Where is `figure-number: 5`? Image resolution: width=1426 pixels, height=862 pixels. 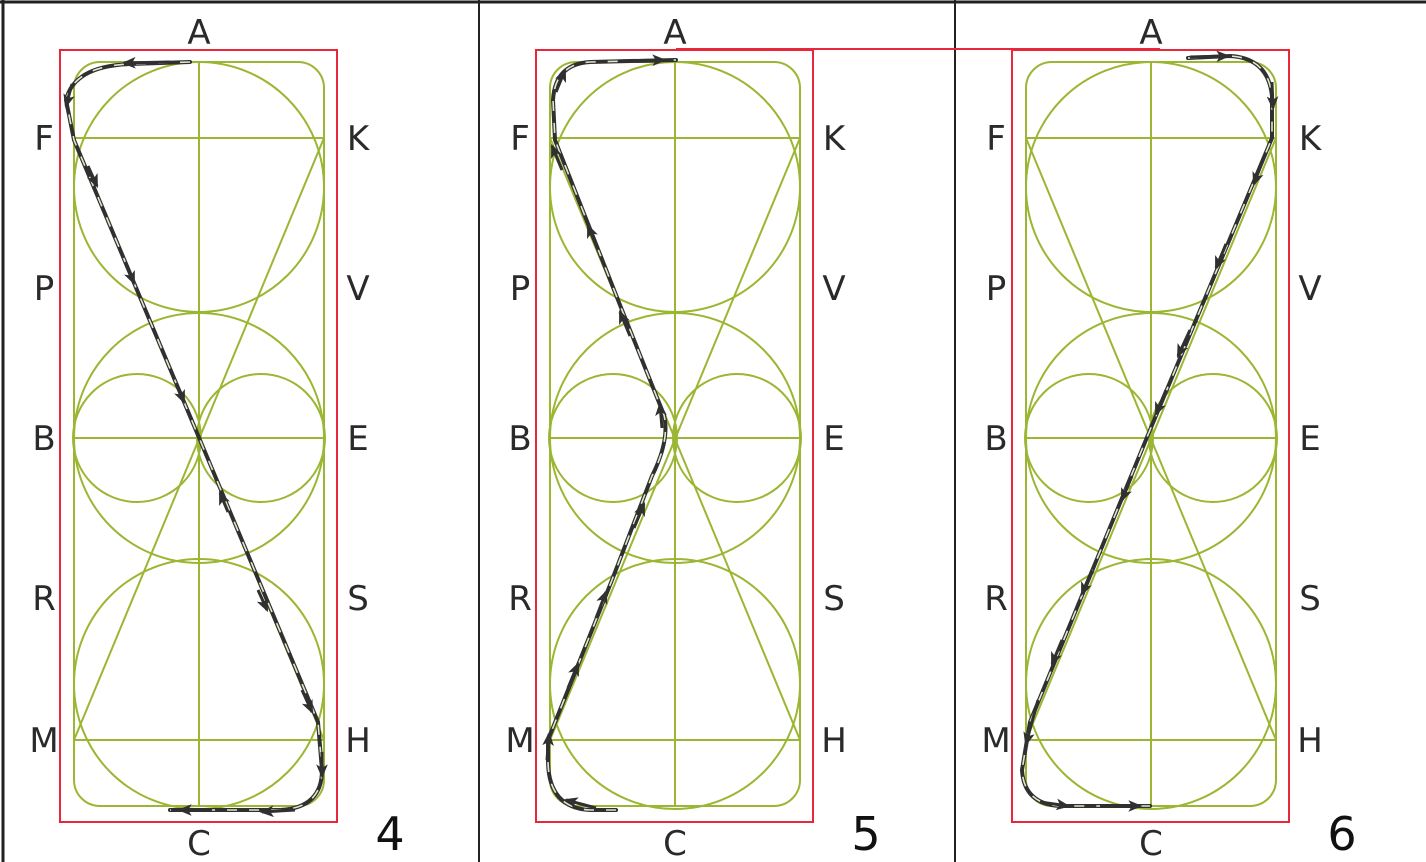
figure-number: 5 is located at coordinates (865, 834).